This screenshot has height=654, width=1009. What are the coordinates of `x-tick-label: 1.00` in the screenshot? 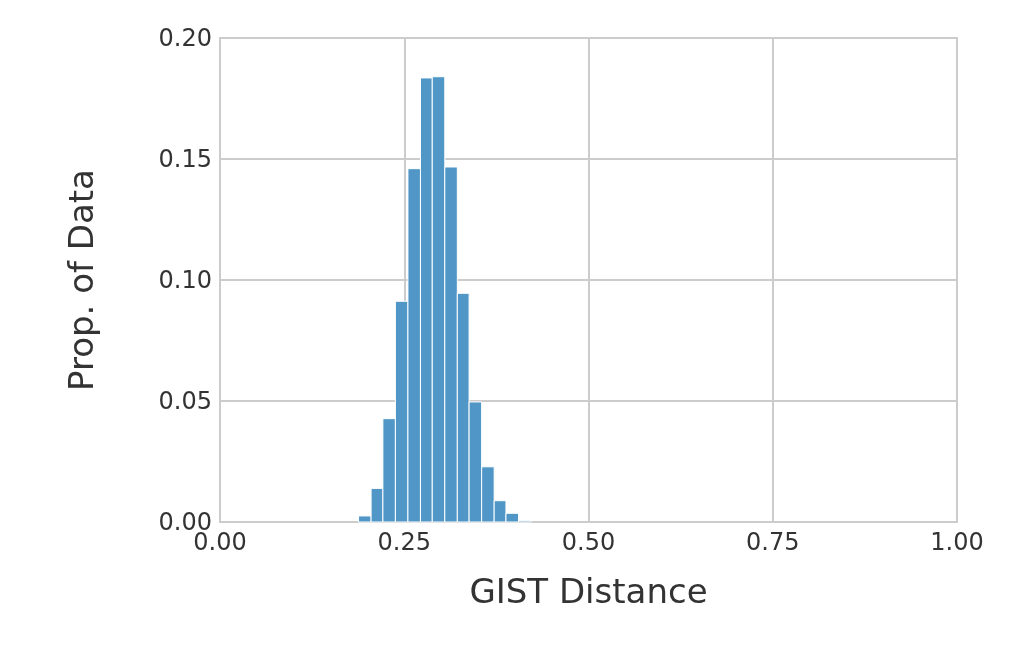 It's located at (957, 542).